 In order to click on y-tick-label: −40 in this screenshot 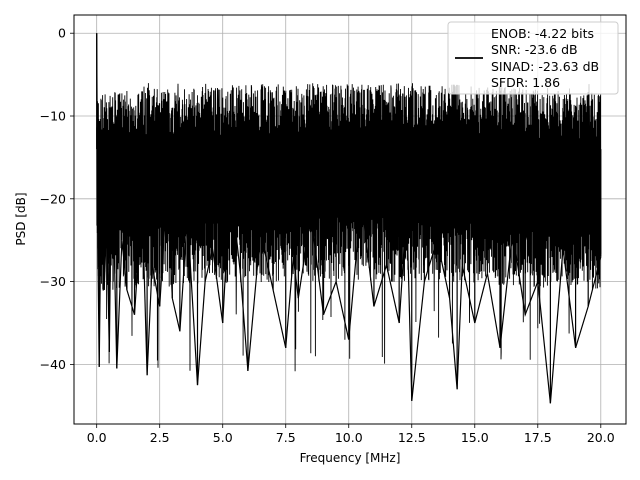, I will do `click(53, 364)`.